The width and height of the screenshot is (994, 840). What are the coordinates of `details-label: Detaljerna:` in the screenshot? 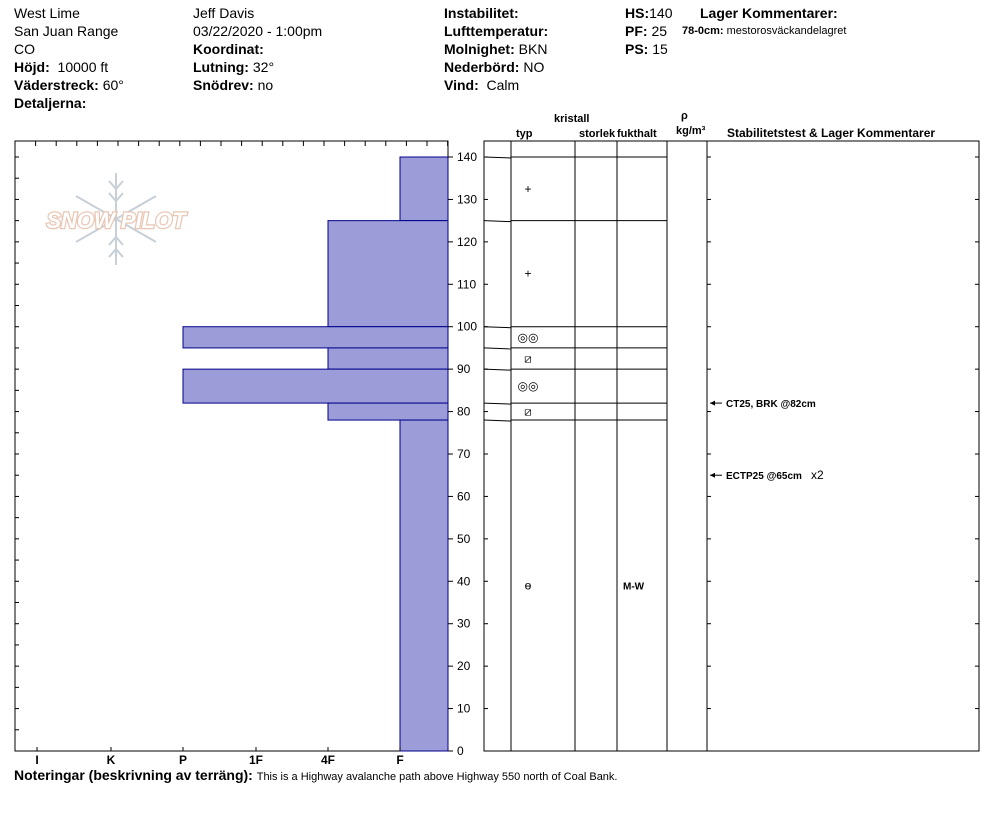 It's located at (50, 103).